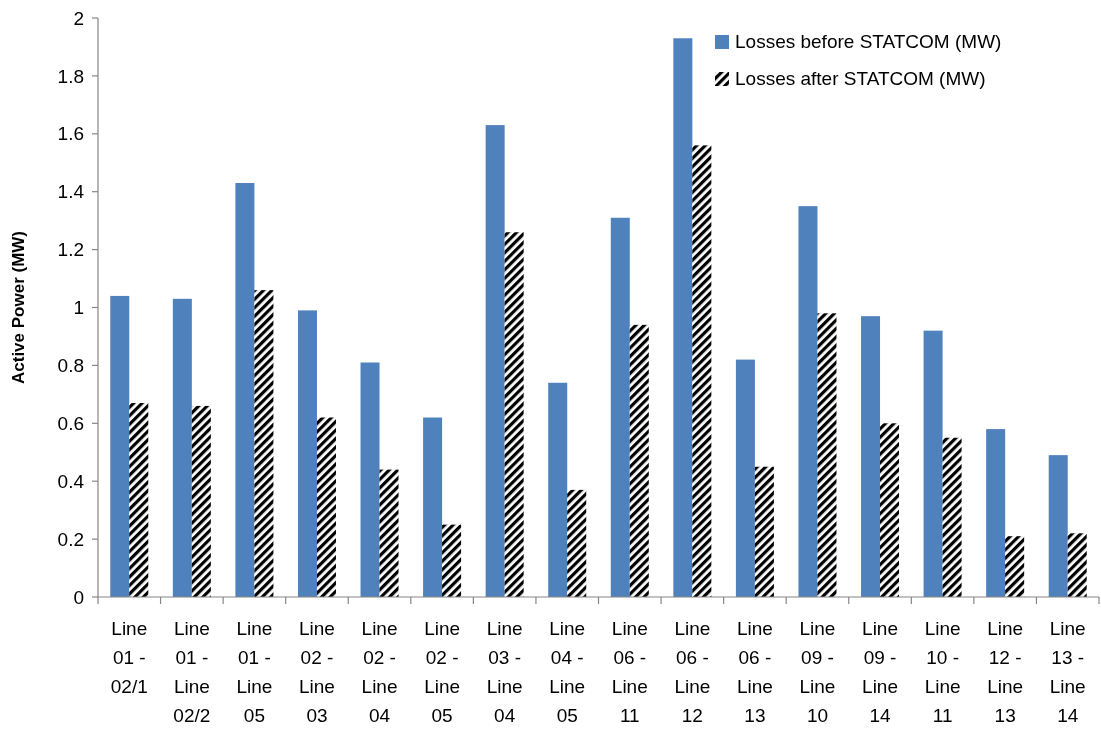  Describe the element at coordinates (70, 134) in the screenshot. I see `y-tick-label: 1.6` at that location.